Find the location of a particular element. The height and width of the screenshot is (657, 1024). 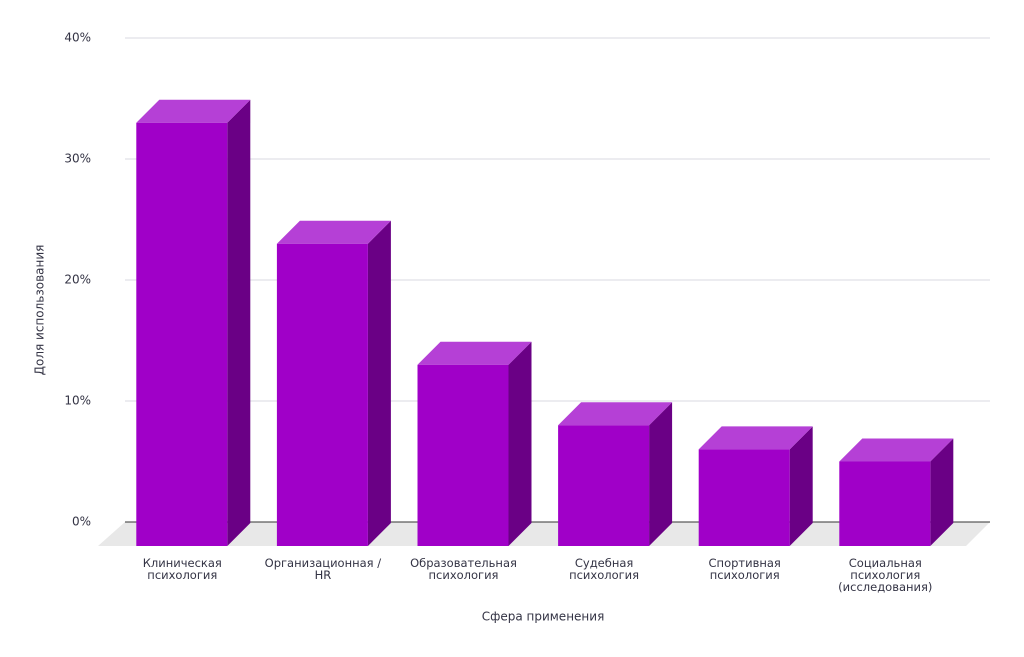

y-tick-label: 10% is located at coordinates (77, 401).